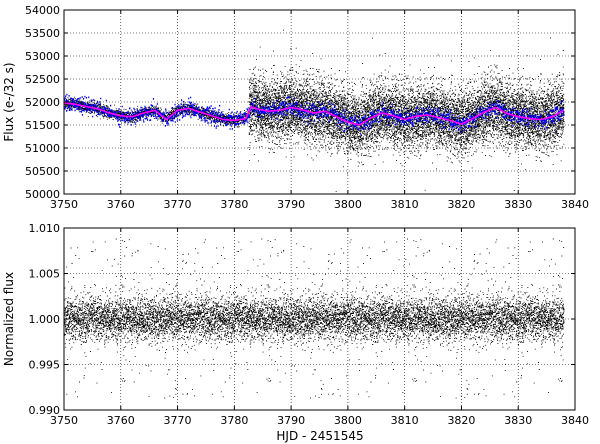 This screenshot has width=600, height=444. What do you see at coordinates (42, 56) in the screenshot?
I see `y-tick-label: 53000` at bounding box center [42, 56].